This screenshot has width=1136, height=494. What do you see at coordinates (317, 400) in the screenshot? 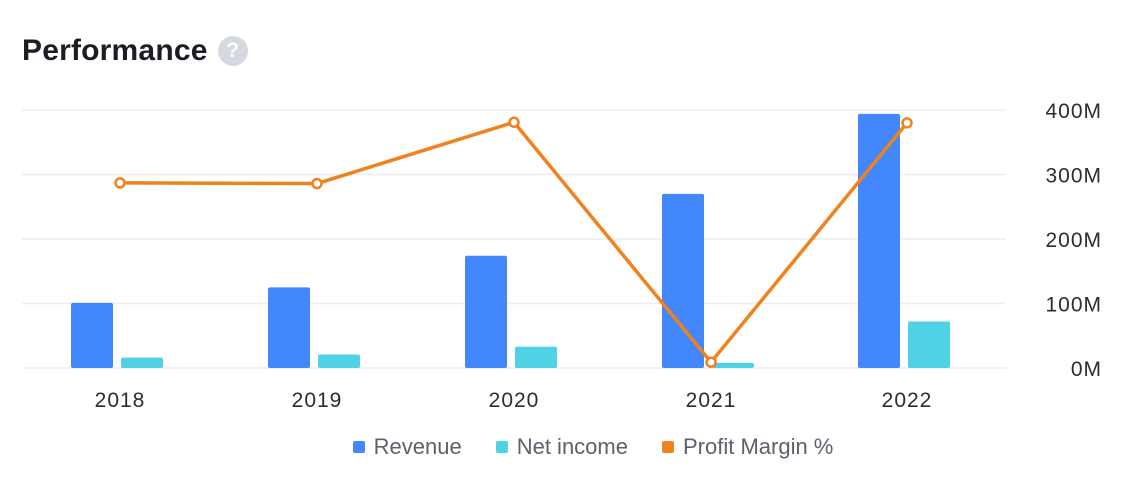
I see `x-tick-label: 2019` at bounding box center [317, 400].